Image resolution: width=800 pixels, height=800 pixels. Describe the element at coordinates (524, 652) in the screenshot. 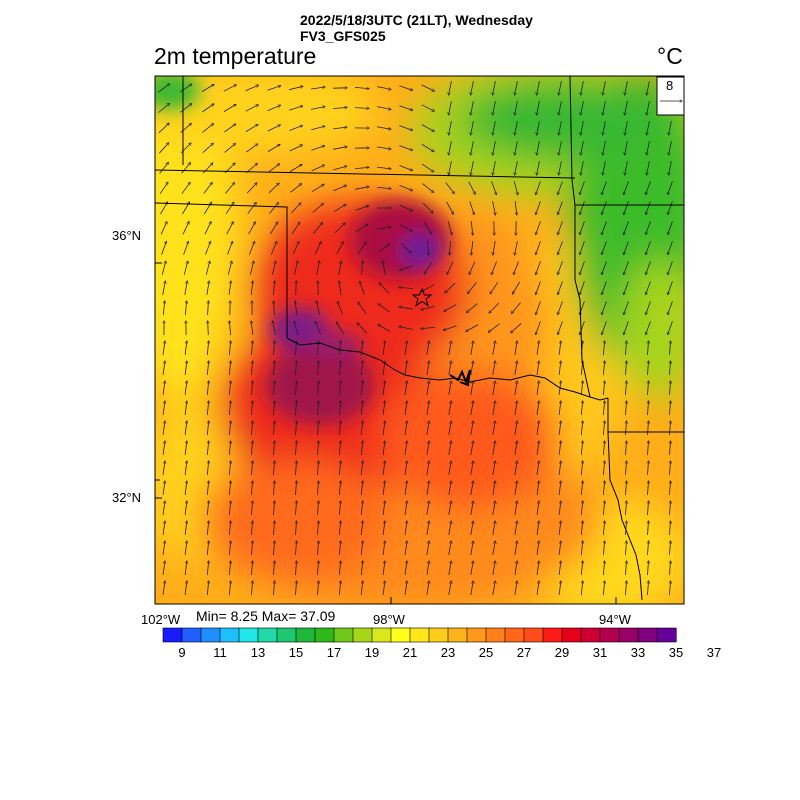

I see `colorbar-tick-label: 27` at that location.